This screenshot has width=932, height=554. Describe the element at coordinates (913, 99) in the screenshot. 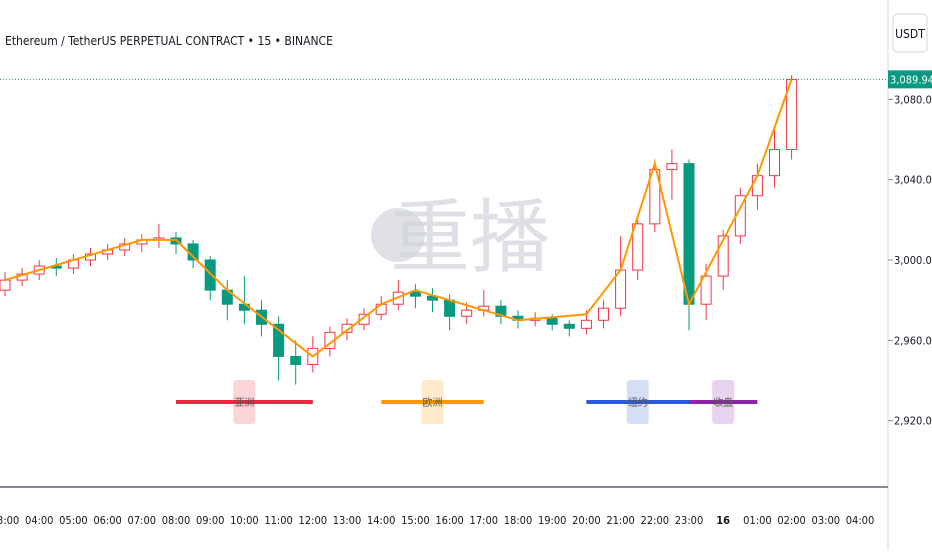

I see `y-tick-label: 3,080.00` at that location.